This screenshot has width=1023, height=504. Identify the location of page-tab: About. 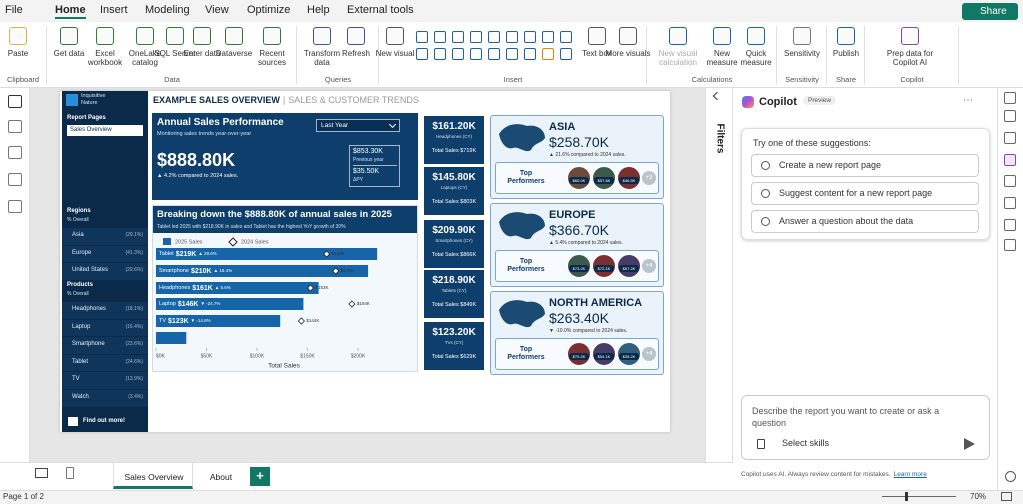
(221, 476).